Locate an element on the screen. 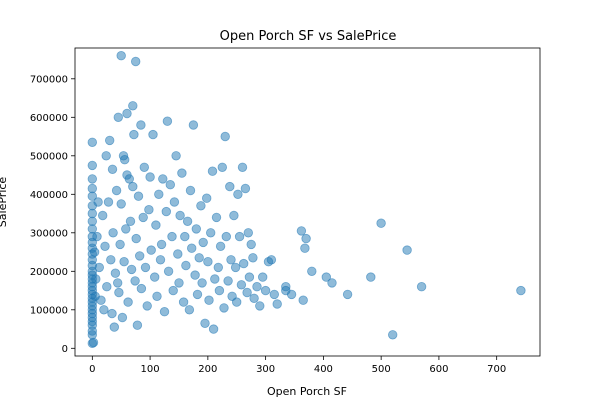 This screenshot has height=400, width=600. y-axis-label: SalePrice is located at coordinates (4, 202).